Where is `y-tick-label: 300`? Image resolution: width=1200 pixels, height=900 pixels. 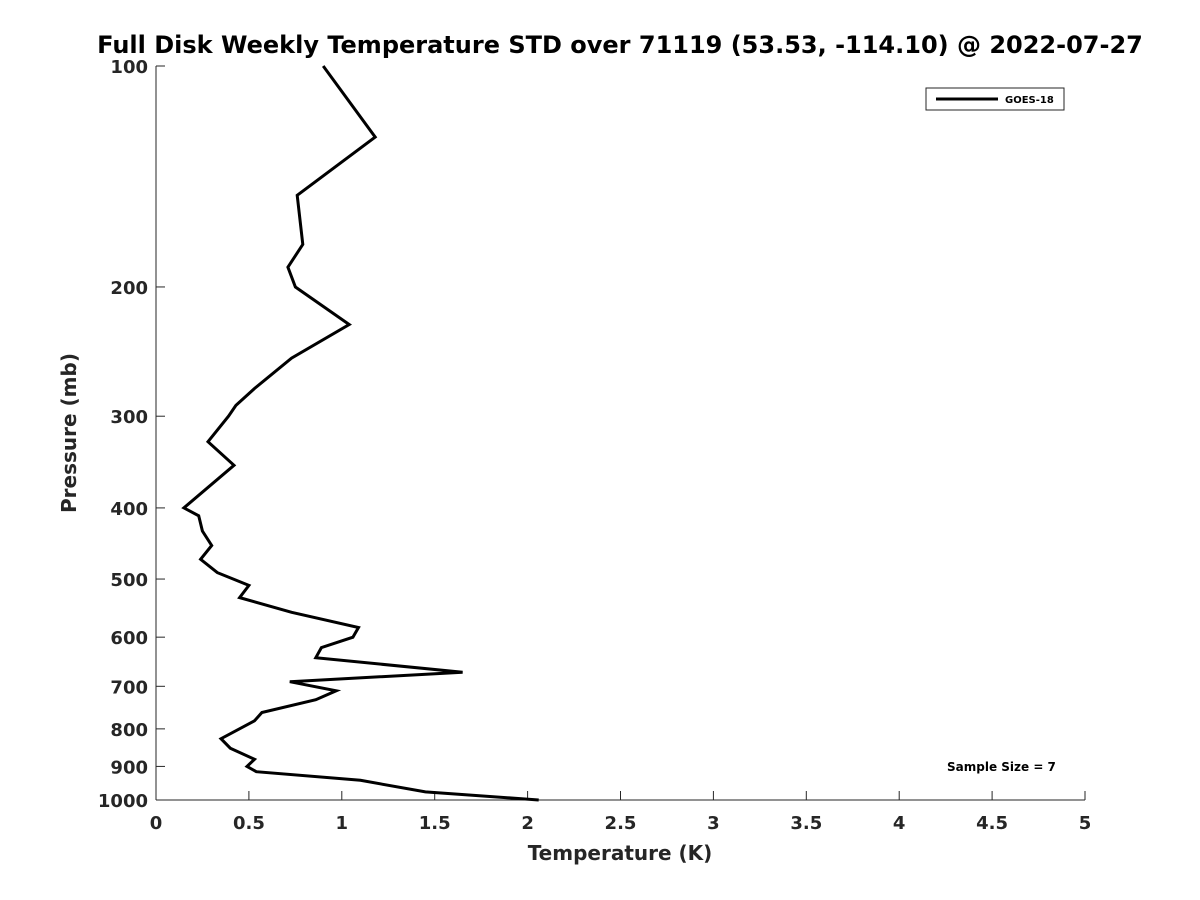
y-tick-label: 300 is located at coordinates (129, 417).